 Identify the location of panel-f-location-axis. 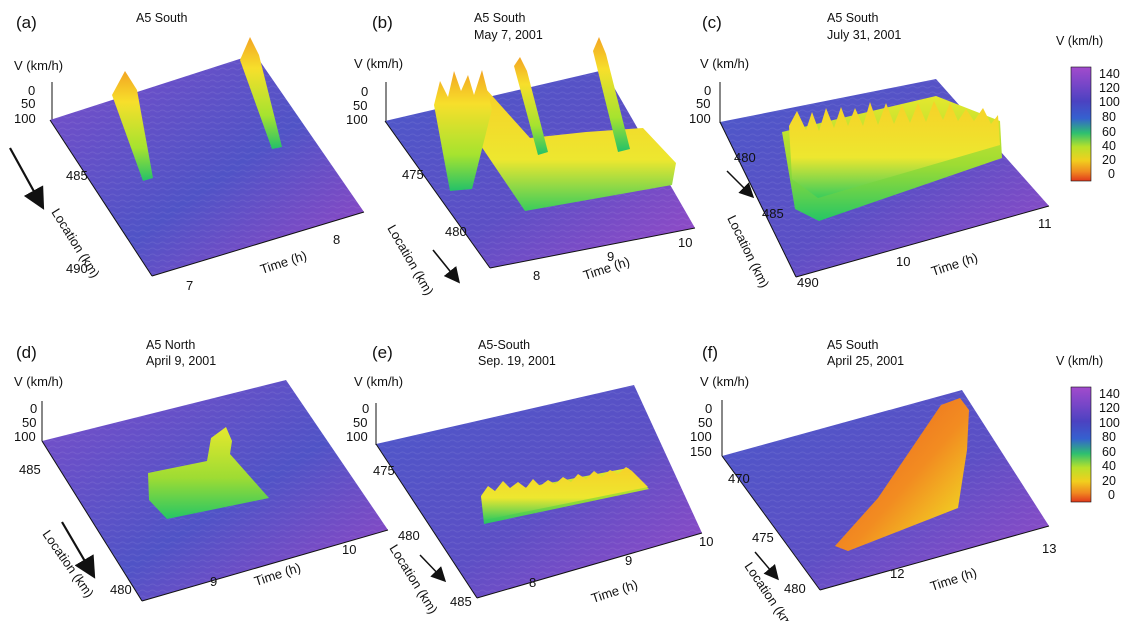
(771, 523).